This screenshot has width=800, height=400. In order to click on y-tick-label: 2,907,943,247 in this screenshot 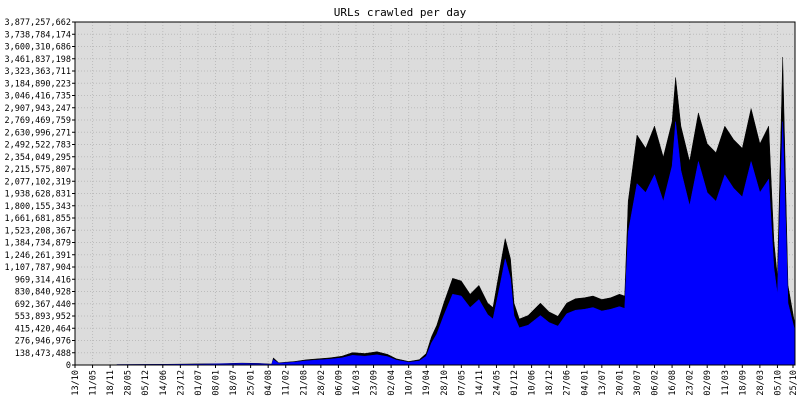, I will do `click(37, 109)`.